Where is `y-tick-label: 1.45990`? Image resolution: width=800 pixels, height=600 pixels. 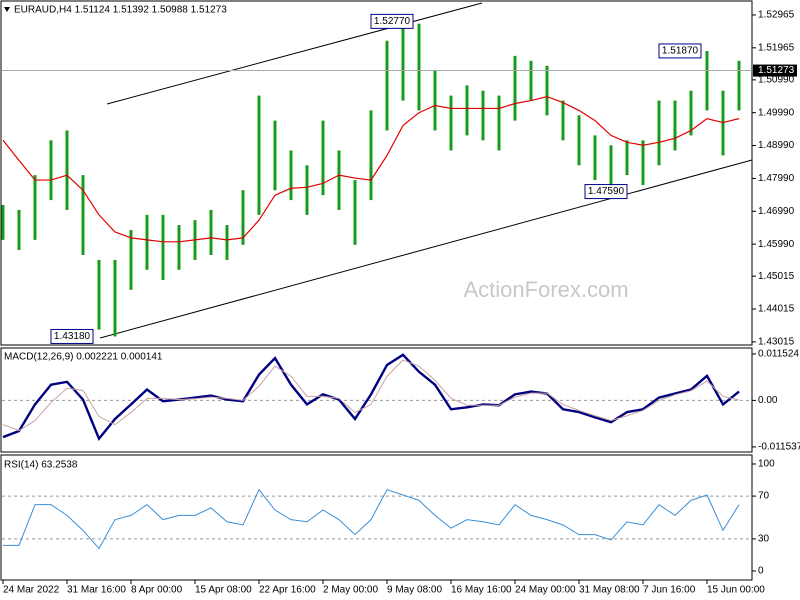
y-tick-label: 1.45990 is located at coordinates (776, 244).